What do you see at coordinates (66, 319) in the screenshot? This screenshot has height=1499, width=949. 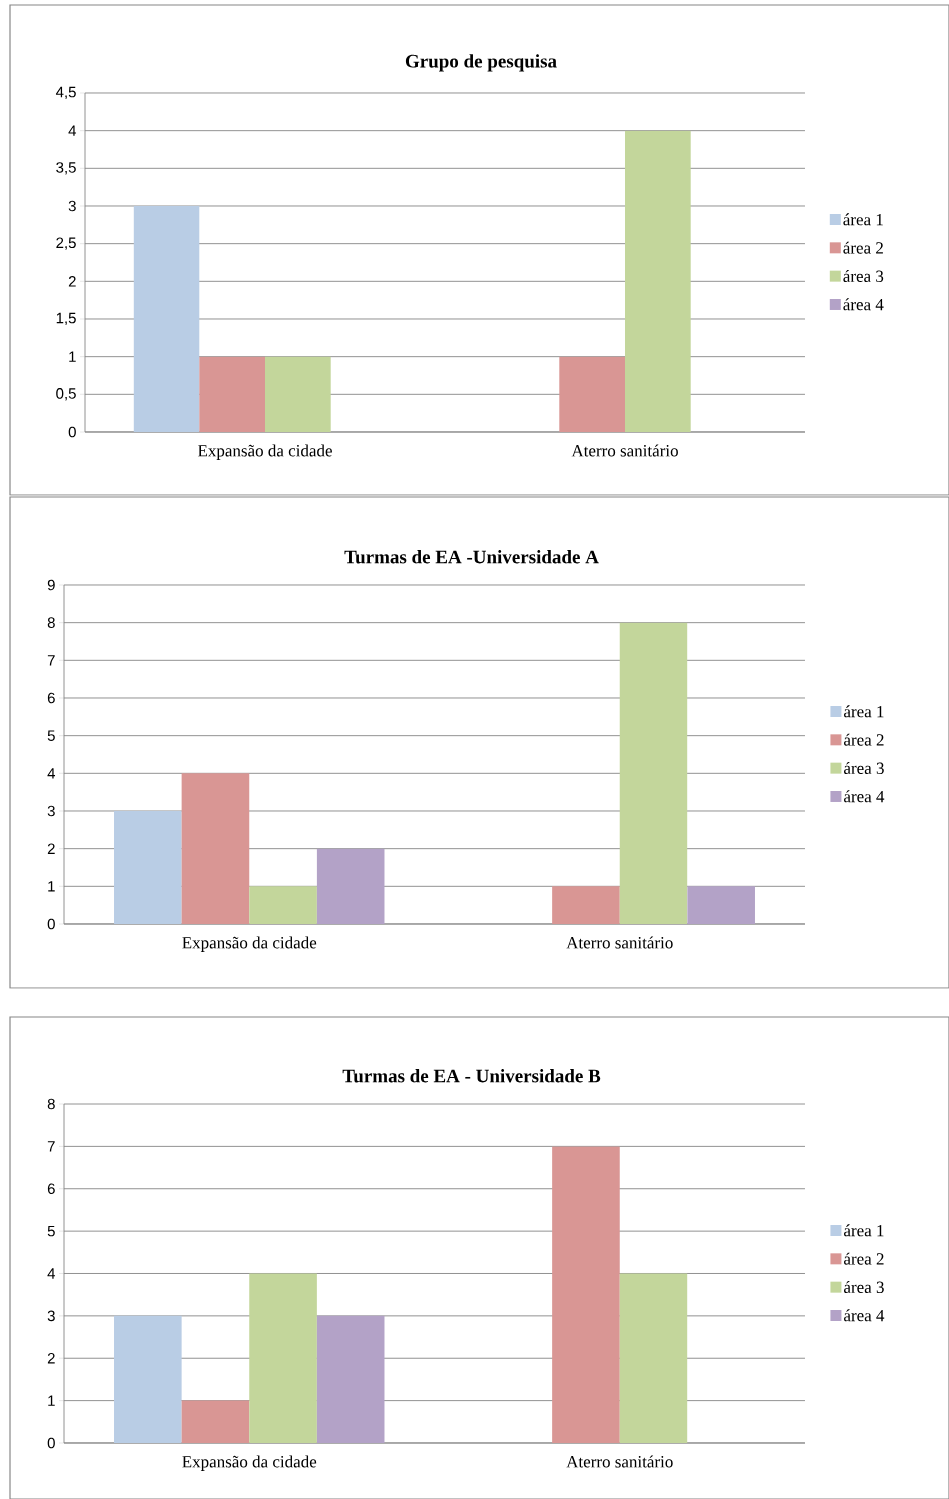 I see `y-tick-label: 1,5` at bounding box center [66, 319].